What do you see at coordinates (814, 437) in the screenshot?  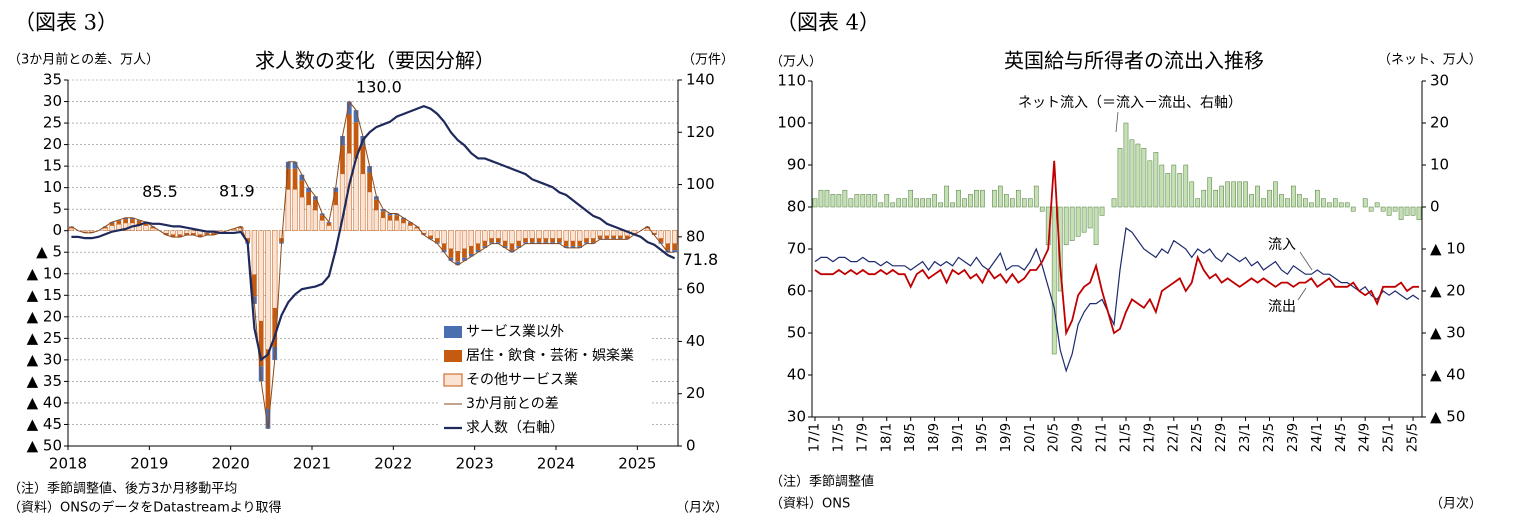 I see `x-tick-label: 17/1` at bounding box center [814, 437].